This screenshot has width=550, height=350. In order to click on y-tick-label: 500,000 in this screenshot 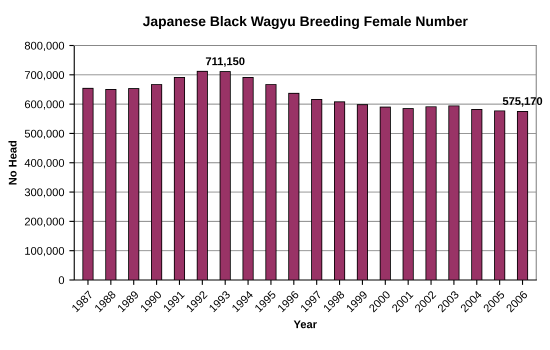, I will do `click(44, 134)`.